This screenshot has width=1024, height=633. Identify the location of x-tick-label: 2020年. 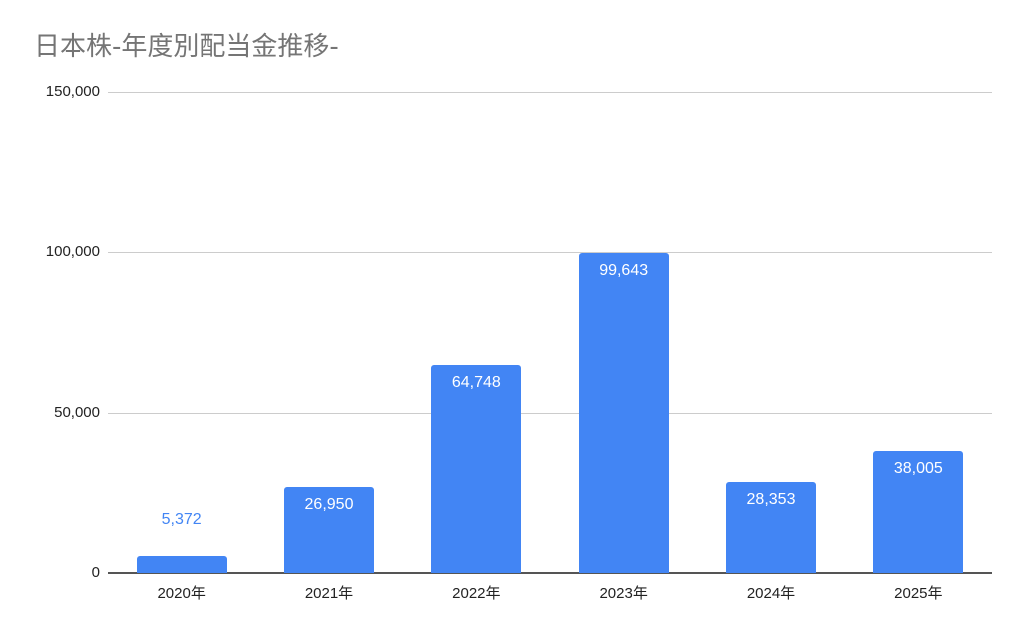
(181, 593).